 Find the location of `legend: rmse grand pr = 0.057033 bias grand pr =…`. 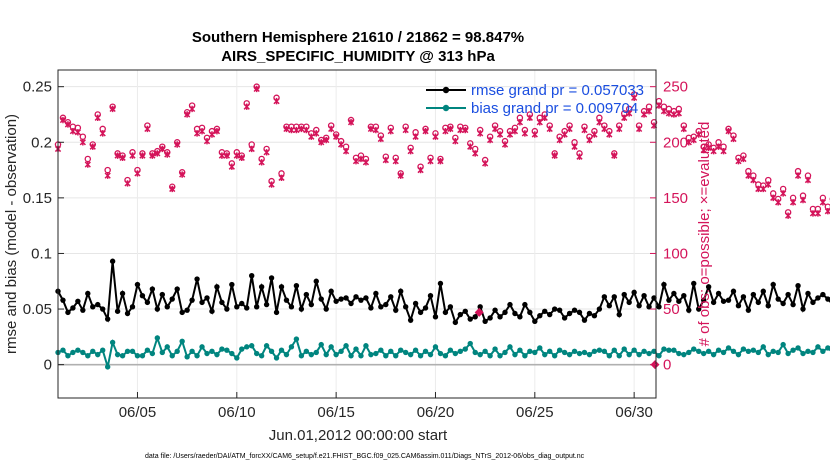

legend: rmse grand pr = 0.057033 bias grand pr =… is located at coordinates (535, 99).